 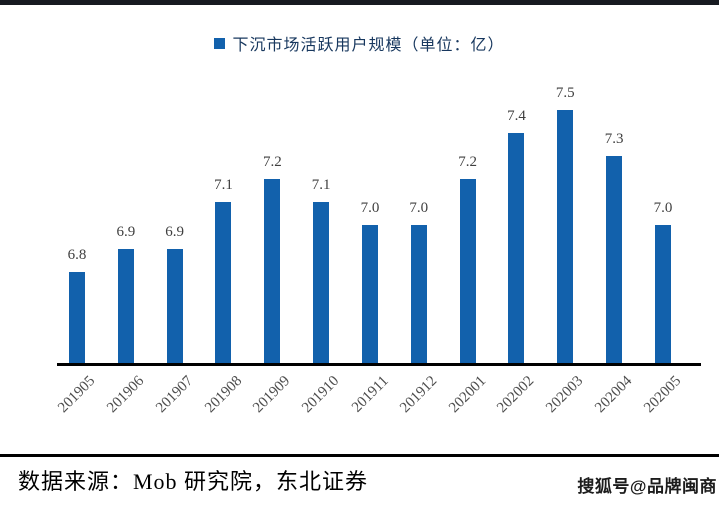 I want to click on bottom-border-line, so click(x=359, y=455).